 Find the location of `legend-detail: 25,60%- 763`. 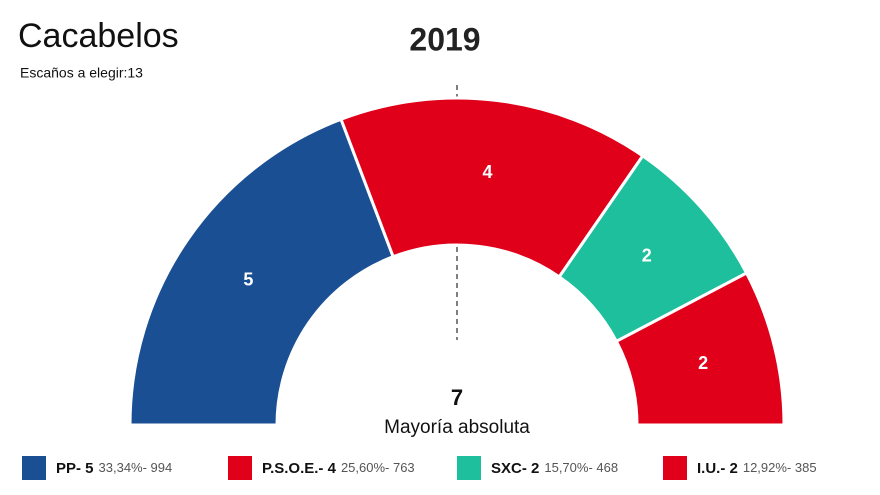

legend-detail: 25,60%- 763 is located at coordinates (378, 467).